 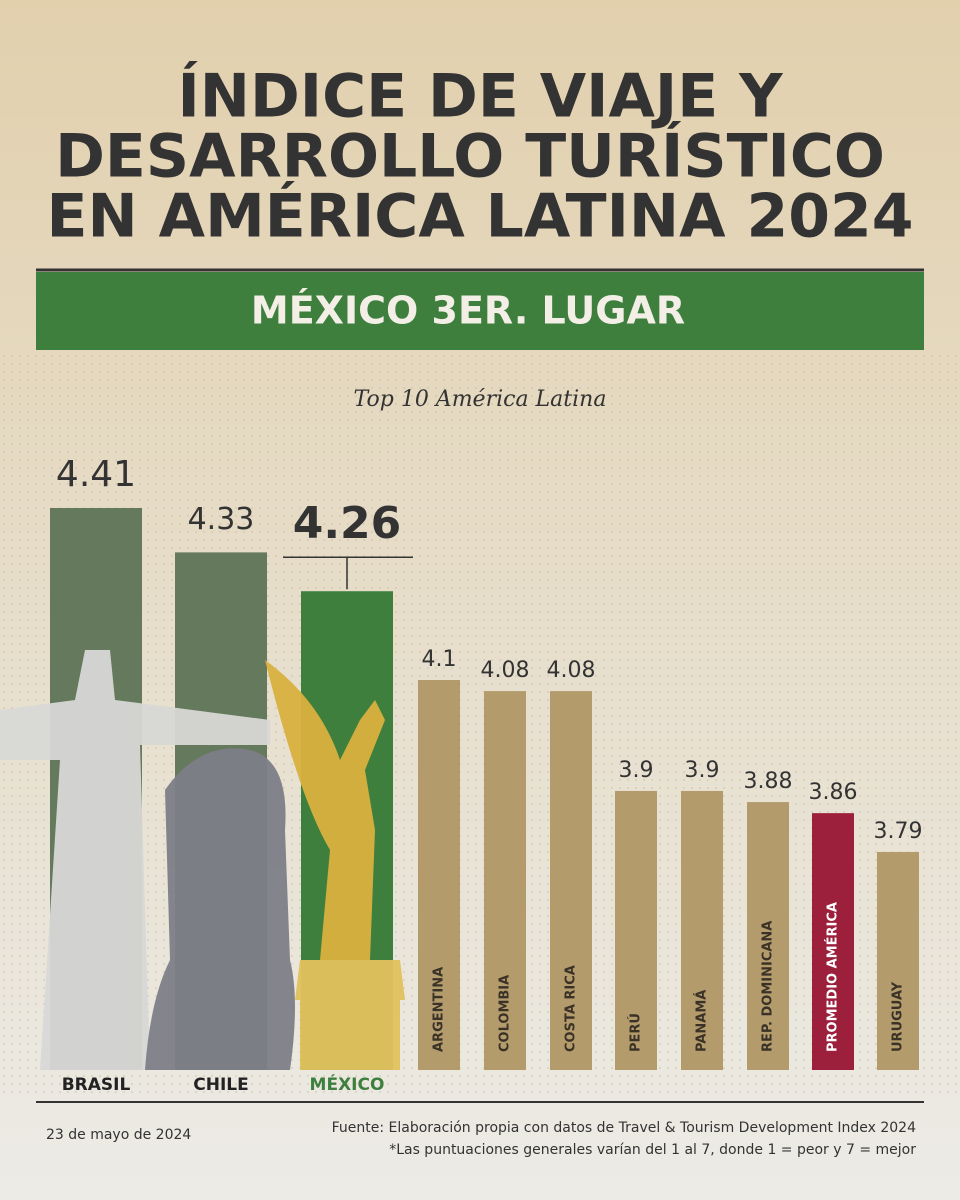 I want to click on category-label: PROMEDIO AMÉRICA, so click(x=833, y=977).